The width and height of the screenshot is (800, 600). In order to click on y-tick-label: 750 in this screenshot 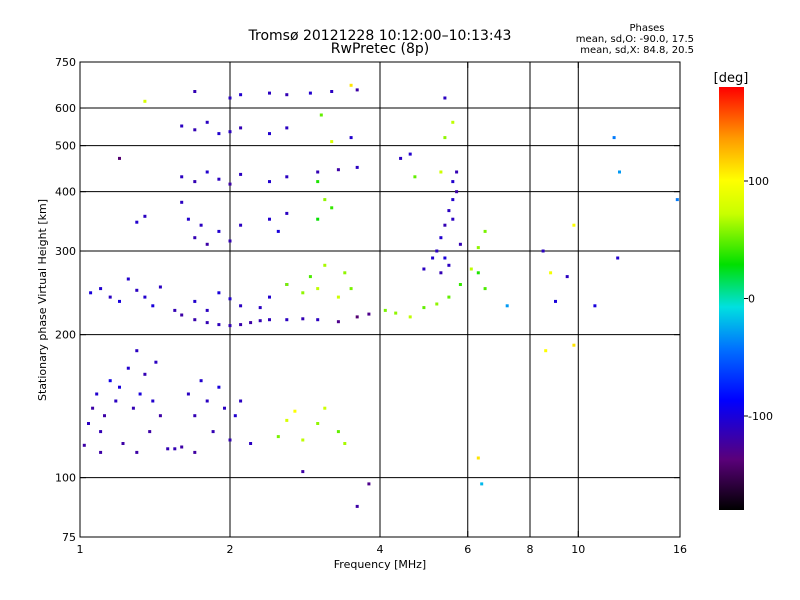, I will do `click(65, 62)`.